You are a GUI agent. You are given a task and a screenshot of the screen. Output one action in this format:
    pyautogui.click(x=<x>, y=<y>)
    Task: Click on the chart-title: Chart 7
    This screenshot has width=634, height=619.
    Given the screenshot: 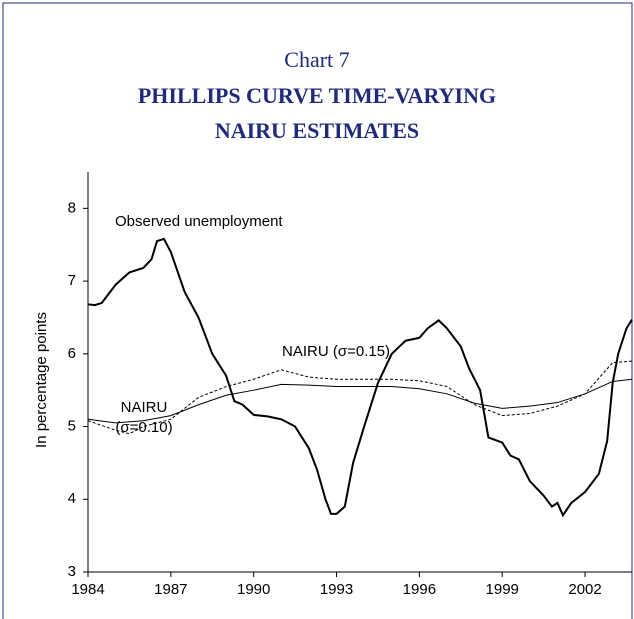 What is the action you would take?
    pyautogui.click(x=316, y=59)
    